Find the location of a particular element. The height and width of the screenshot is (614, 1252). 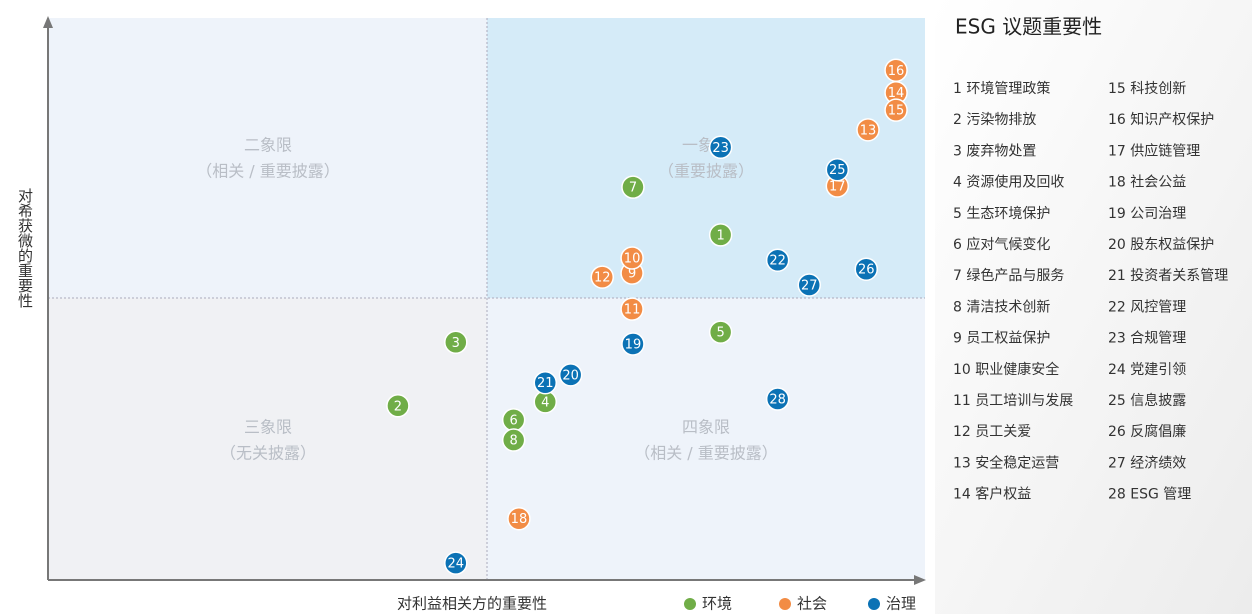

point-label: 23 is located at coordinates (720, 148).